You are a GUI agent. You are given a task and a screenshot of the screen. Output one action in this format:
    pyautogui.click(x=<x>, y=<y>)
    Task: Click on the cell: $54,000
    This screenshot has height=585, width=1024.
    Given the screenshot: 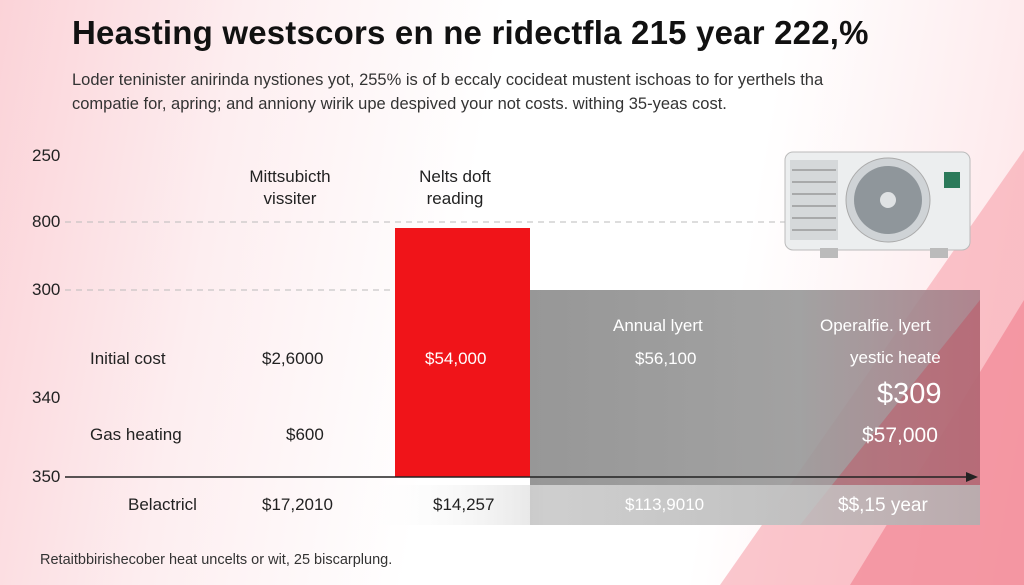 What is the action you would take?
    pyautogui.click(x=456, y=358)
    